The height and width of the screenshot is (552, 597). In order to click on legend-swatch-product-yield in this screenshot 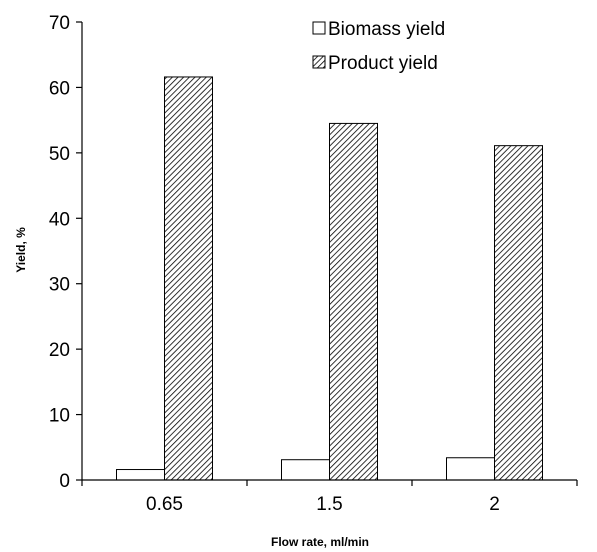, I will do `click(319, 62)`.